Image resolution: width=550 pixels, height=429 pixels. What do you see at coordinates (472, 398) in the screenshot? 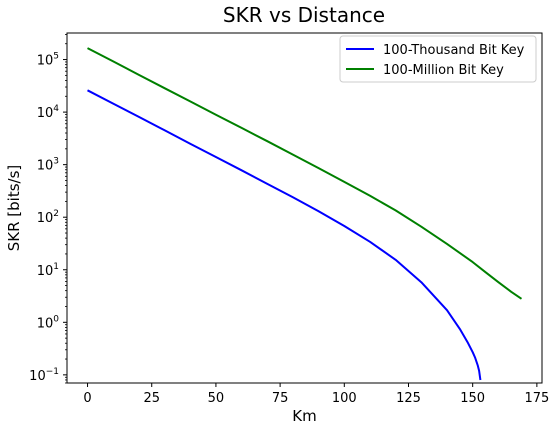
I see `x-tick-label: 150` at bounding box center [472, 398].